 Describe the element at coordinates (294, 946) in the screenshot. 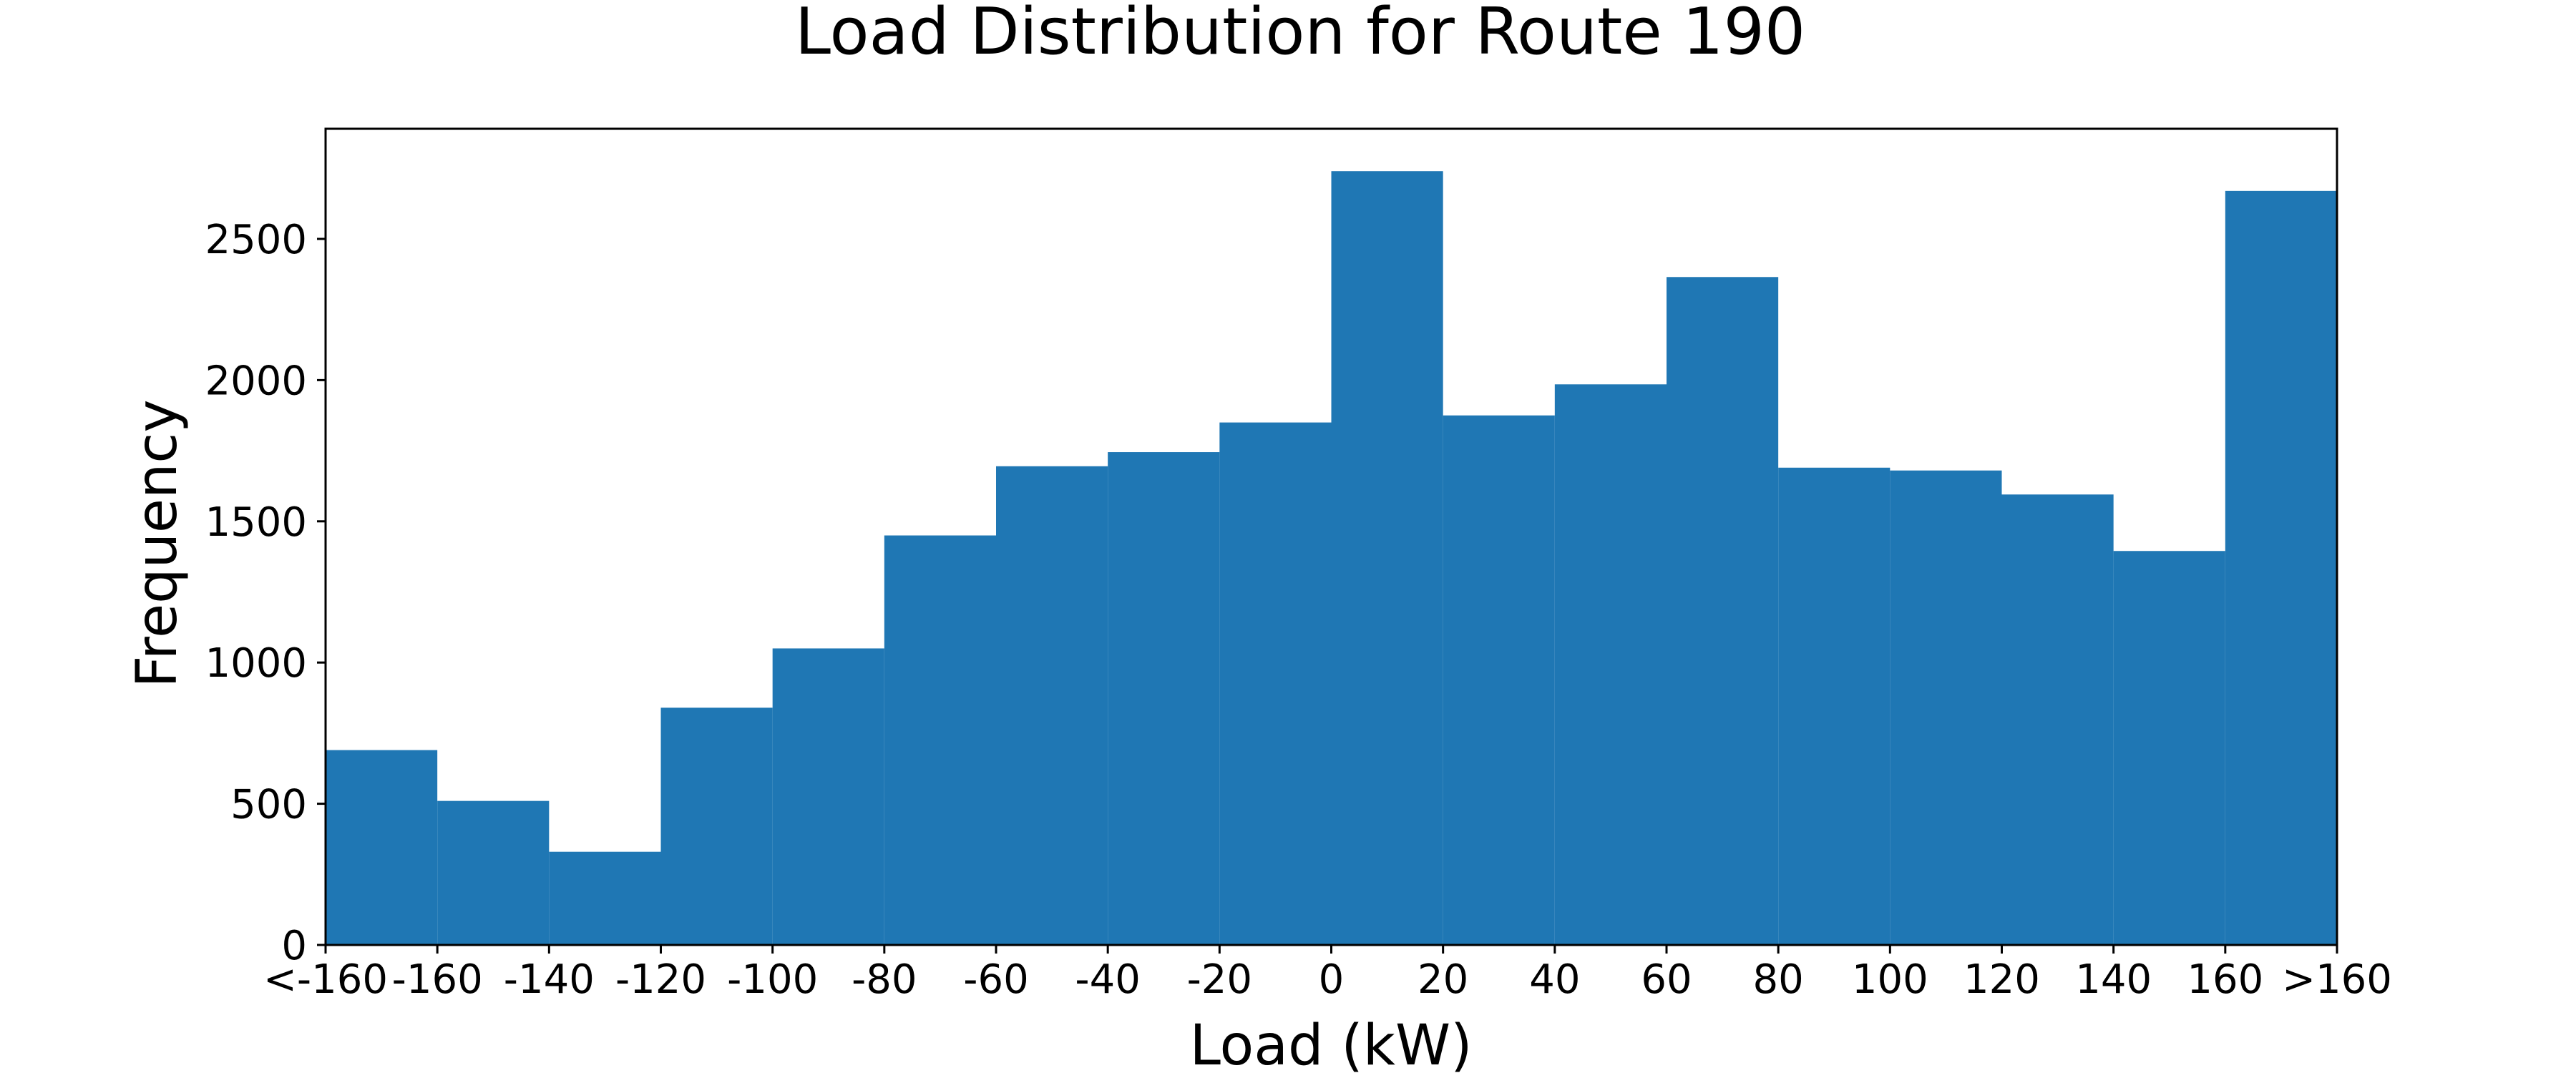

I see `y-tick-label-0: 0` at that location.